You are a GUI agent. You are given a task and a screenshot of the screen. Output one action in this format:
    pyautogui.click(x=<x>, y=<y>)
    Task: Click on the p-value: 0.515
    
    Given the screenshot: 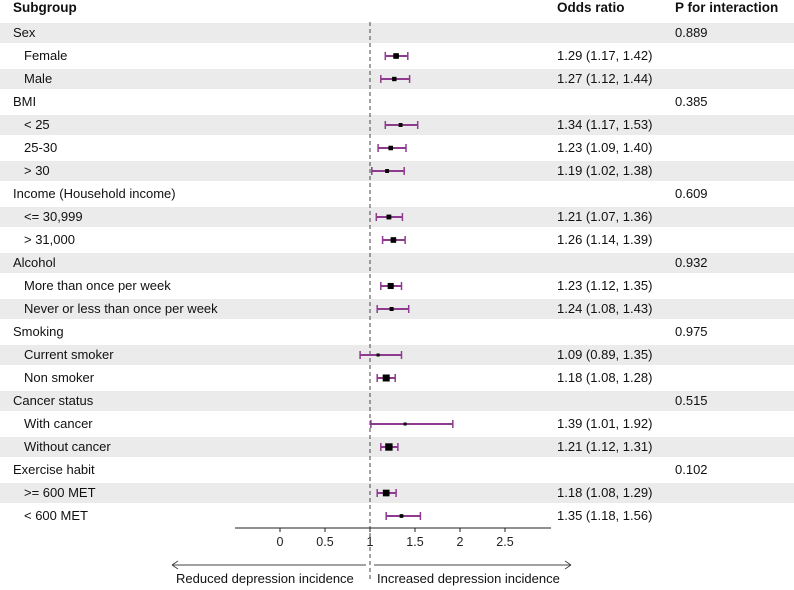 What is the action you would take?
    pyautogui.click(x=691, y=400)
    